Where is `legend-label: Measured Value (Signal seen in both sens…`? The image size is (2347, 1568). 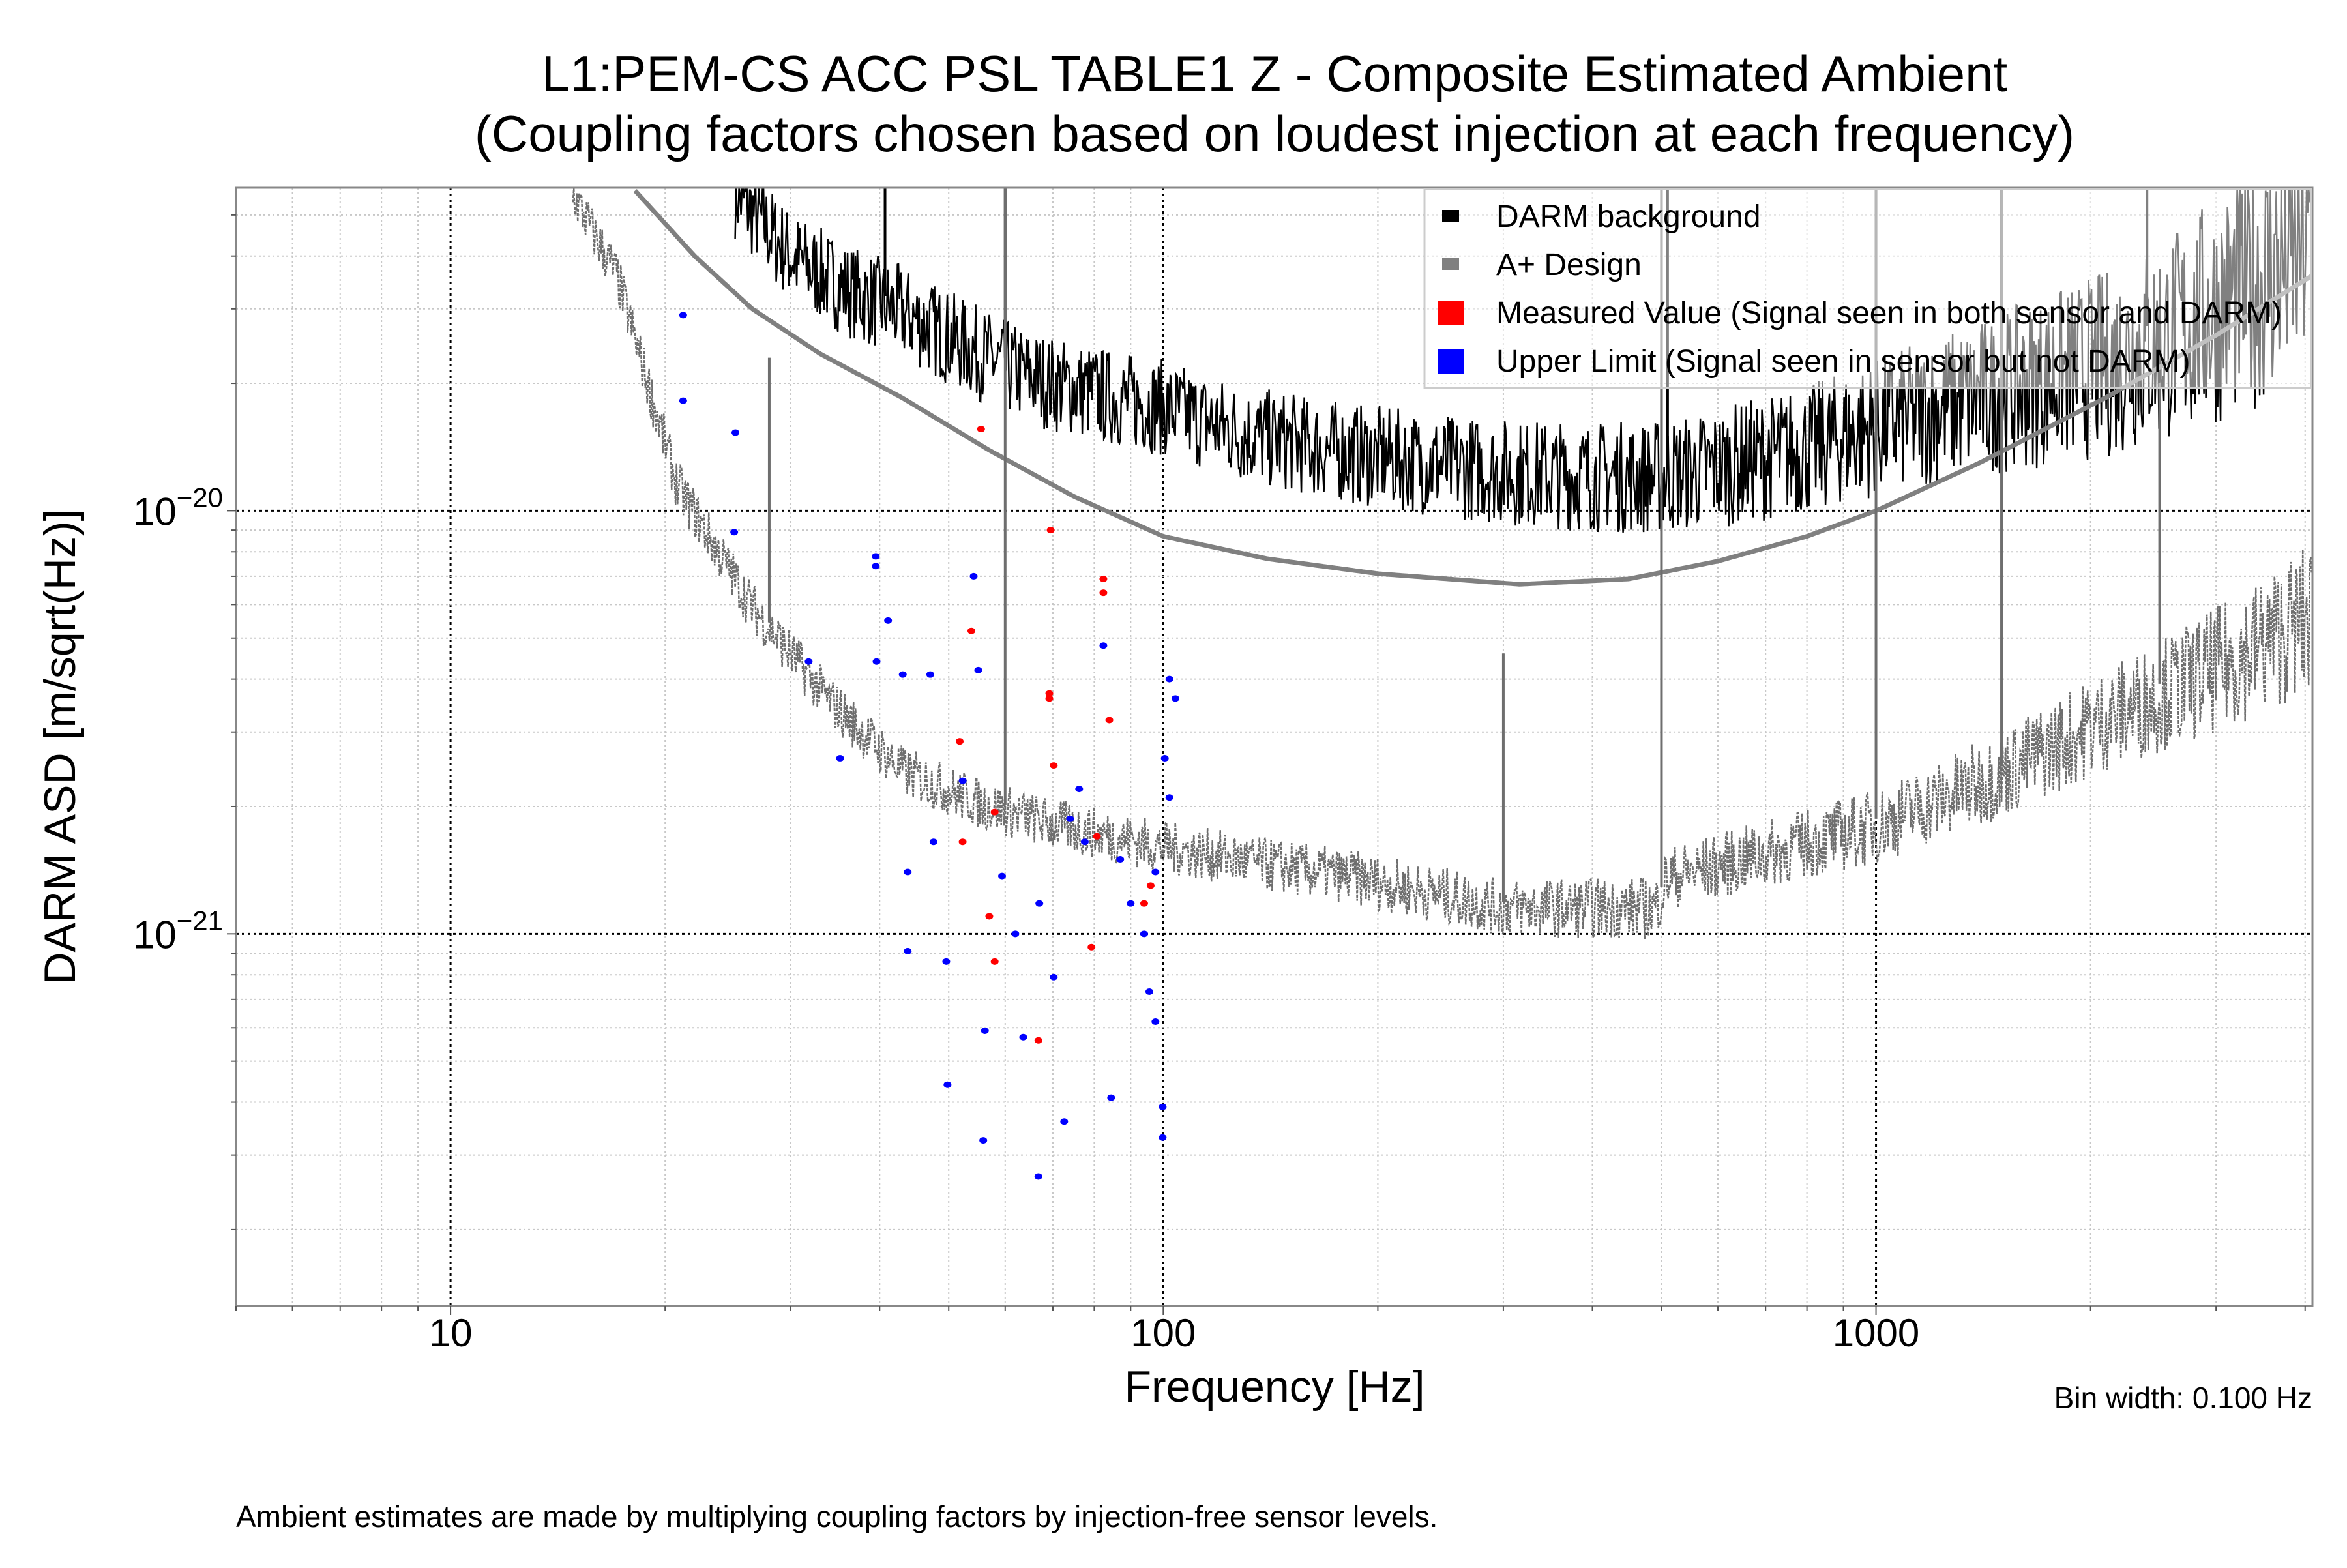
legend-label: Measured Value (Signal seen in both sens… is located at coordinates (1889, 314).